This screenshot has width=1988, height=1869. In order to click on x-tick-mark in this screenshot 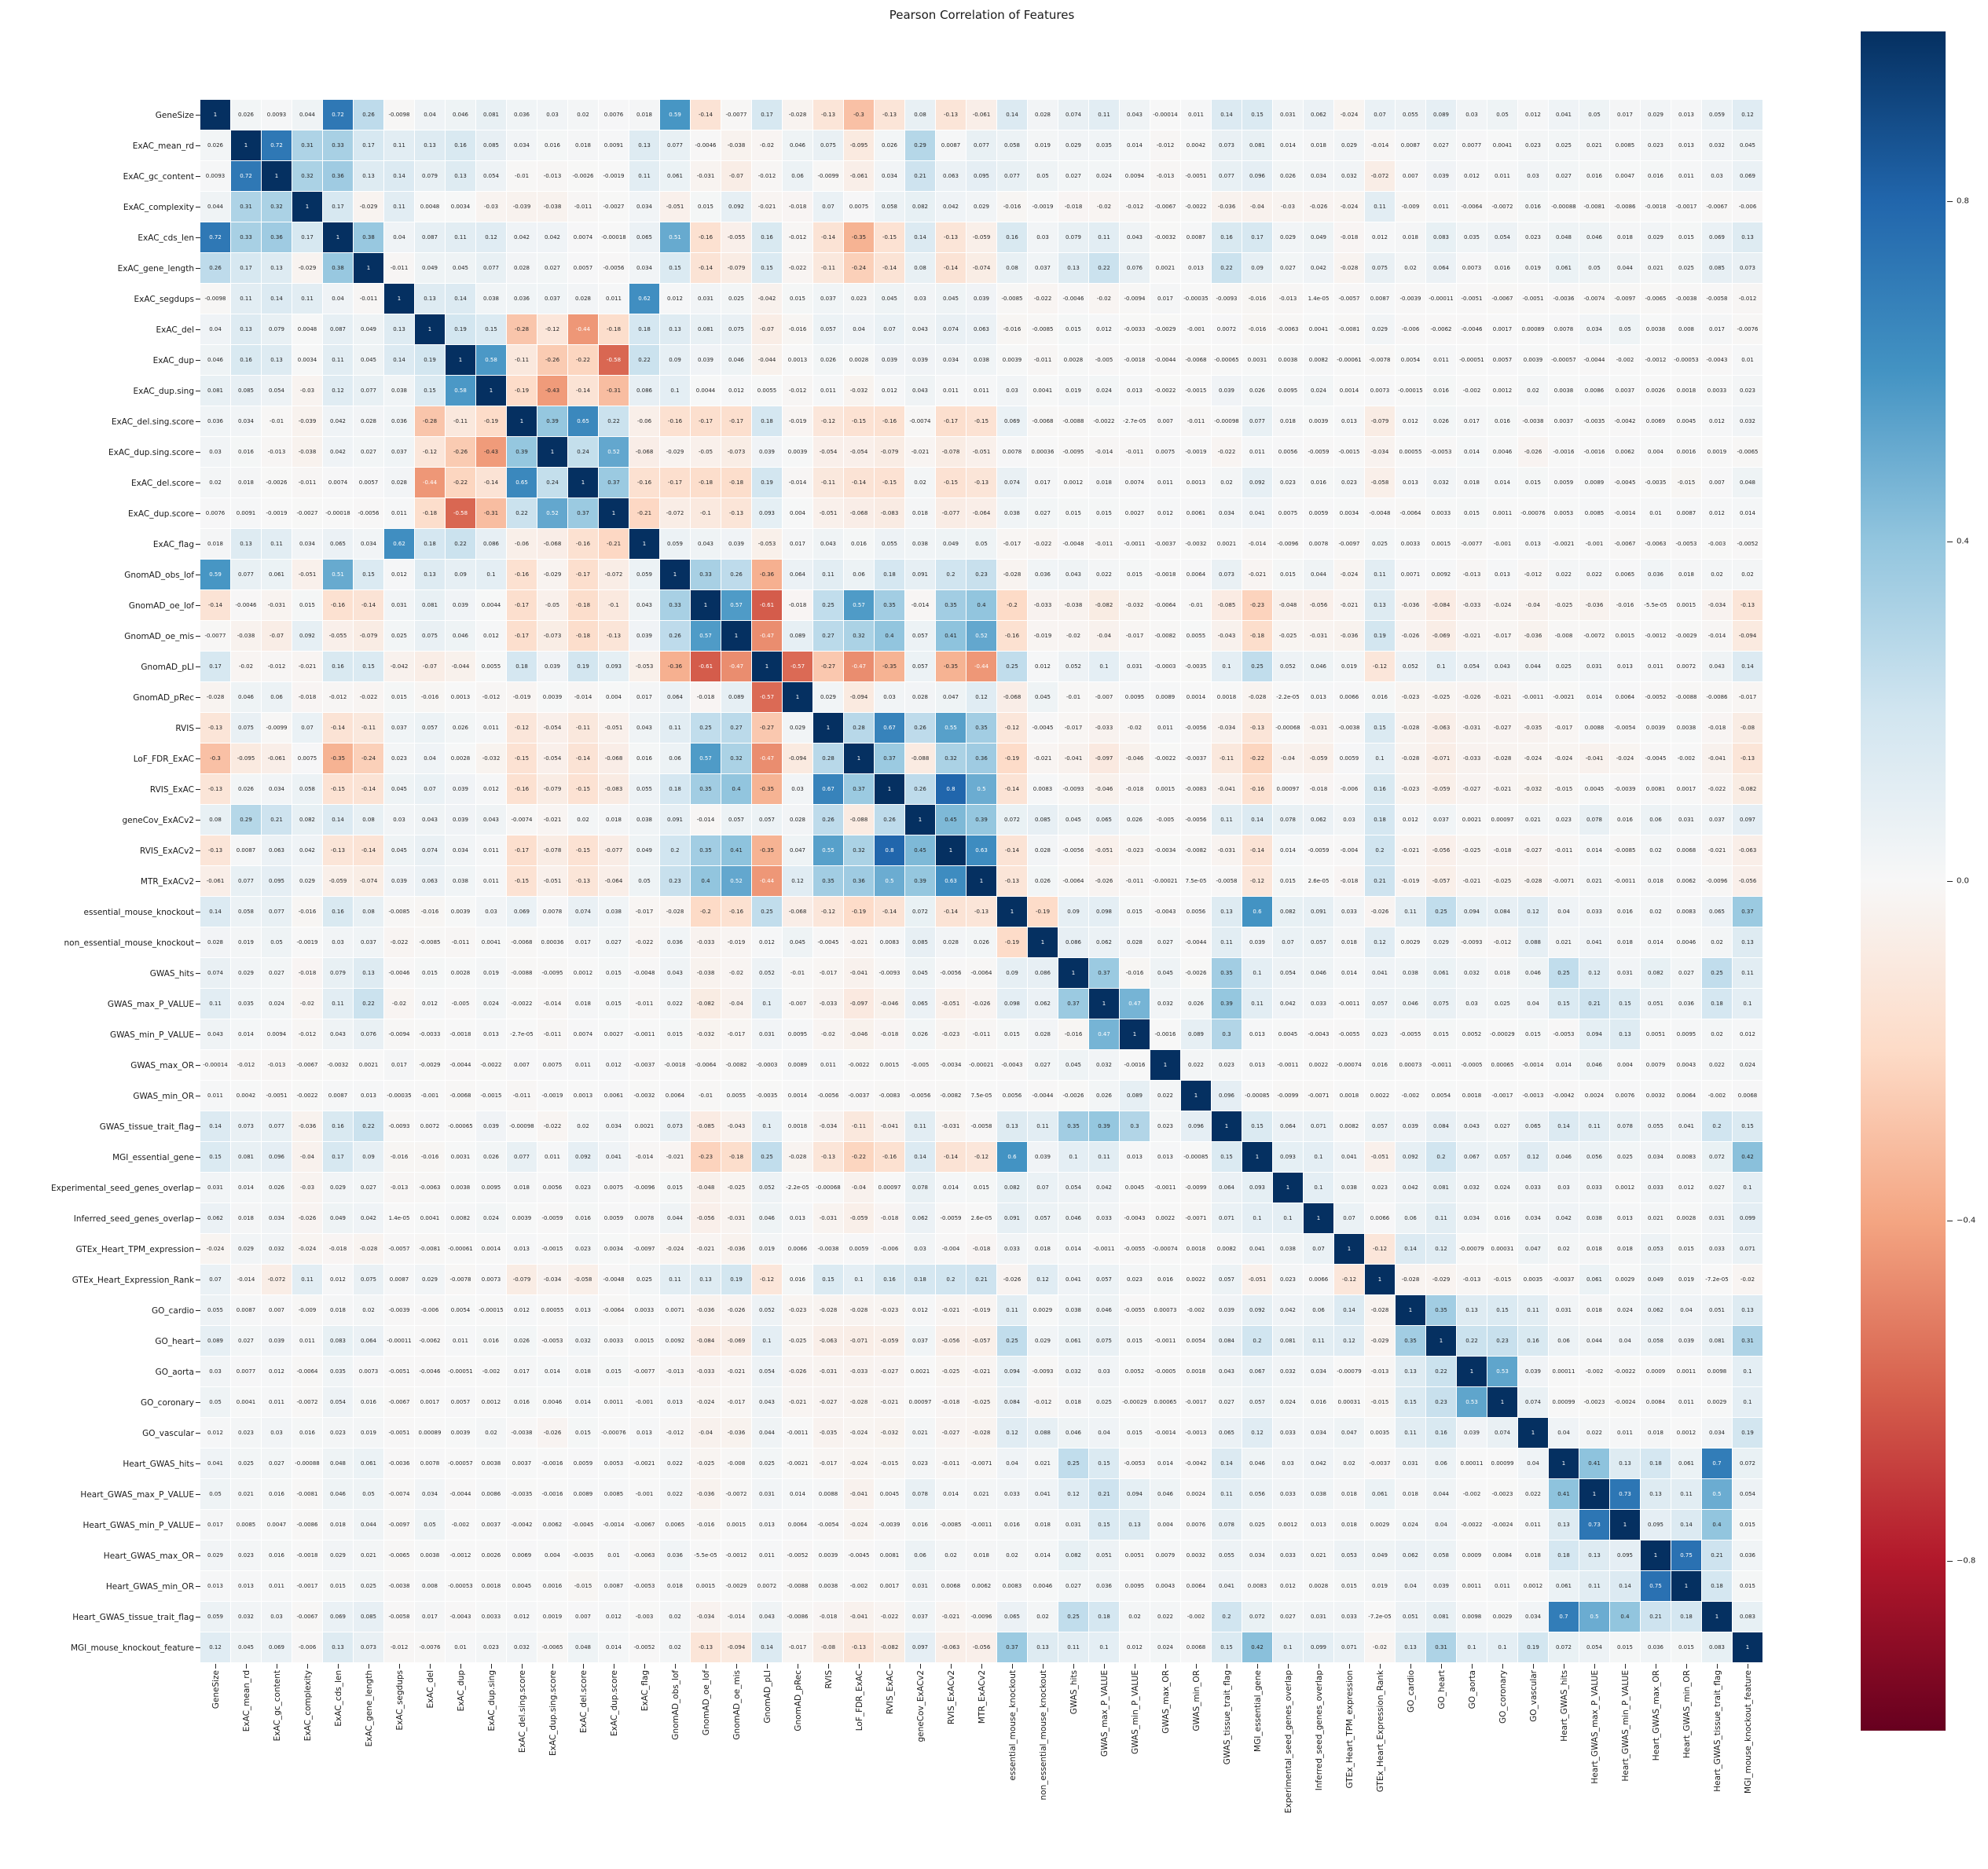, I will do `click(828, 1666)`.